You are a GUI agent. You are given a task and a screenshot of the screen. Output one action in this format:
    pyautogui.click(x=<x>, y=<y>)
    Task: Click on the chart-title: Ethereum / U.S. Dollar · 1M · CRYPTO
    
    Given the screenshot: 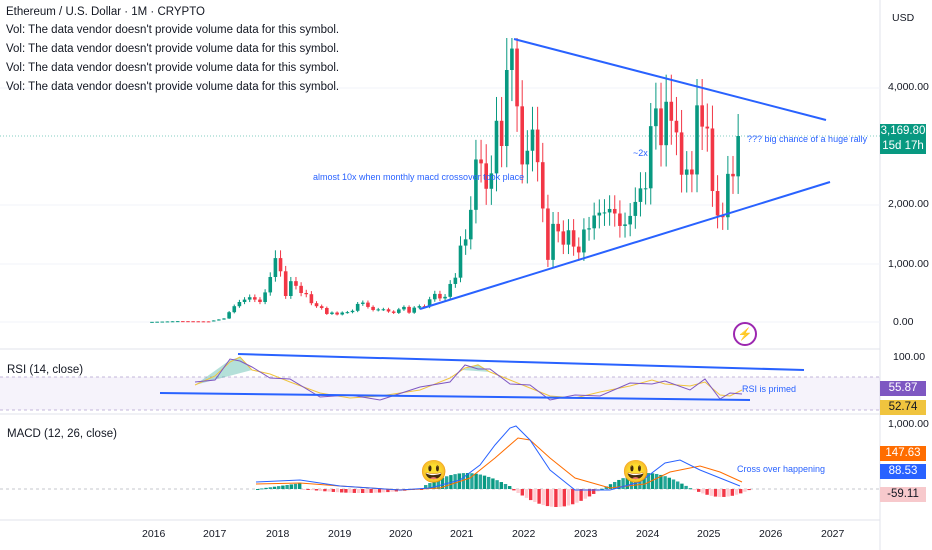 What is the action you would take?
    pyautogui.click(x=105, y=12)
    